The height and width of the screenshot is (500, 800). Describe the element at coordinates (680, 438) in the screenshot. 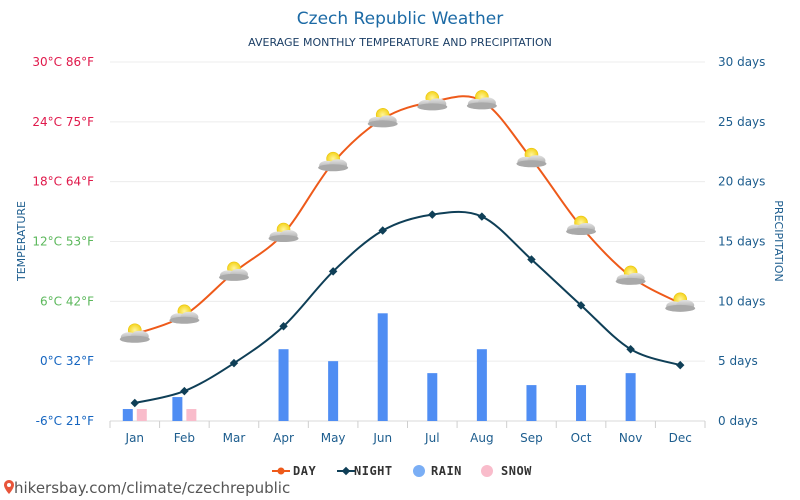

I see `x-tick-label: Dec` at that location.